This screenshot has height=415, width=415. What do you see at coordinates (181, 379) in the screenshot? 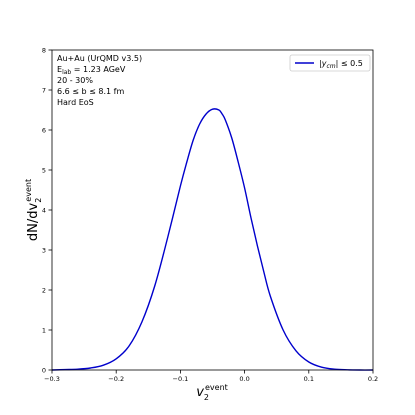
I see `x-tick-label: −0.1` at bounding box center [181, 379].